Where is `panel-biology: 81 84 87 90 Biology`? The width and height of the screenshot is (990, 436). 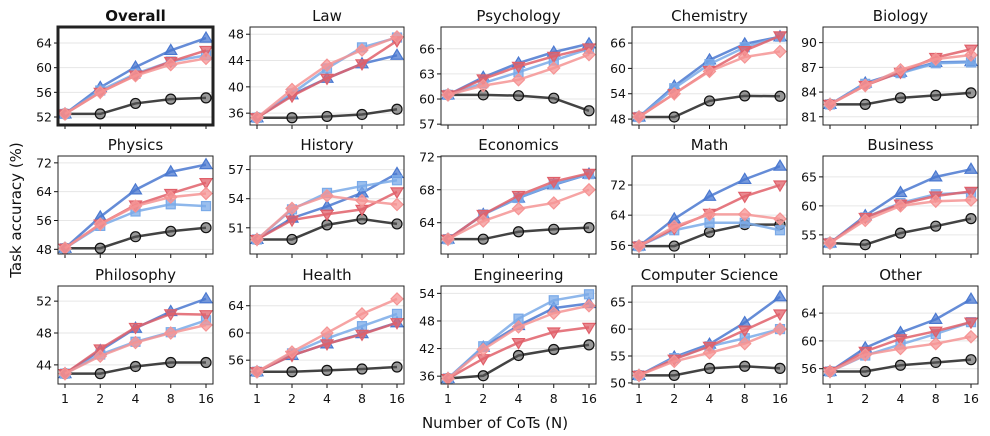
panel-biology: 81 84 87 90 Biology is located at coordinates (890, 68).